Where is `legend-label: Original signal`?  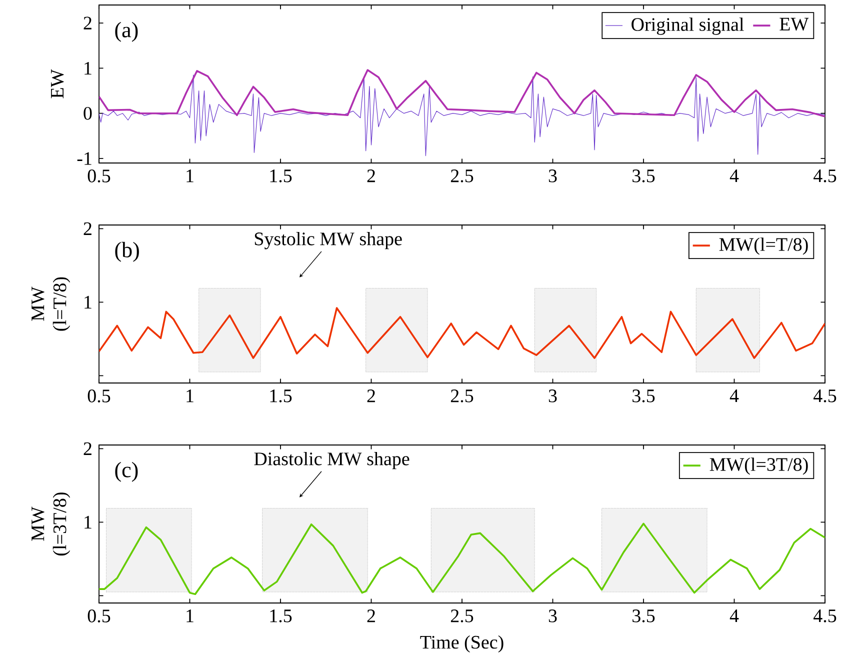
legend-label: Original signal is located at coordinates (688, 26).